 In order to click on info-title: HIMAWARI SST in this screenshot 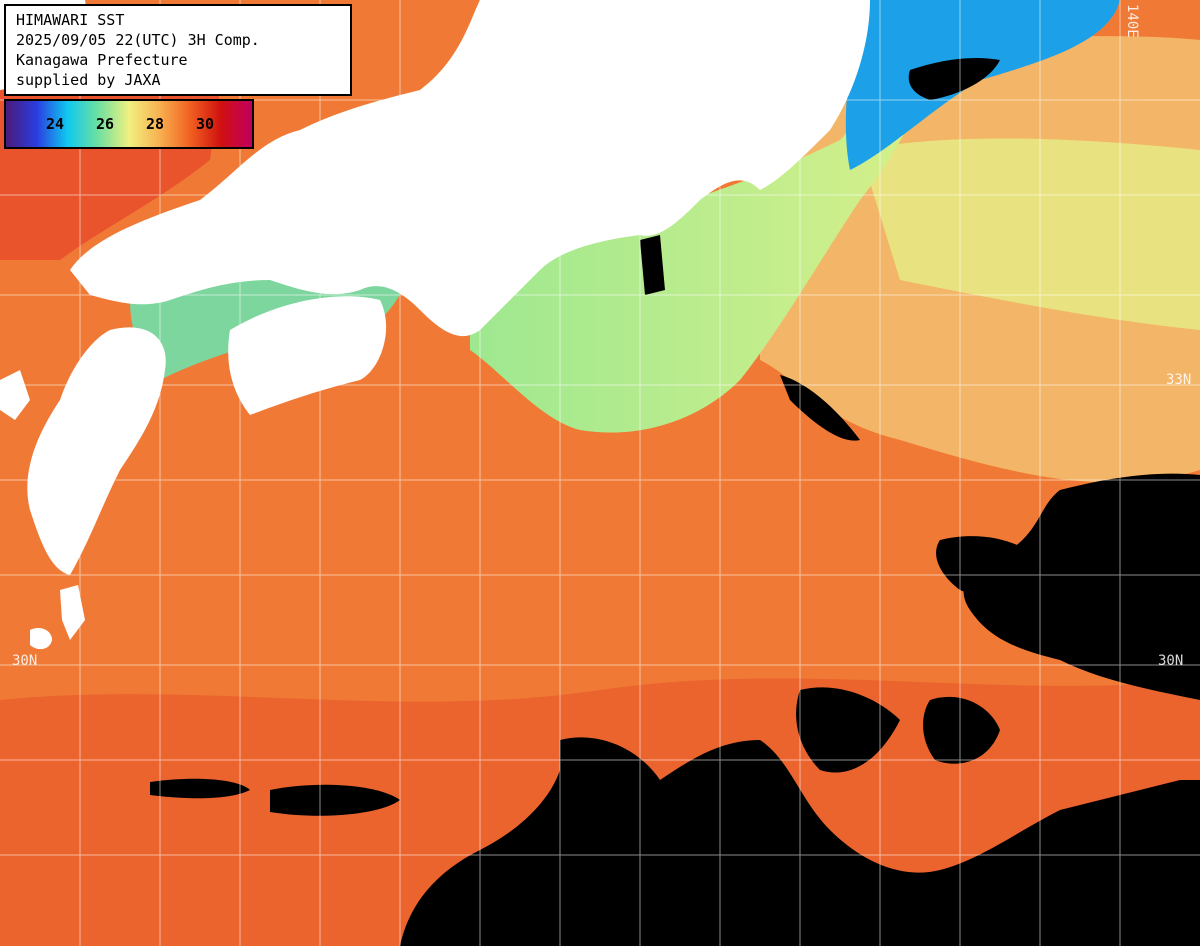, I will do `click(70, 20)`.